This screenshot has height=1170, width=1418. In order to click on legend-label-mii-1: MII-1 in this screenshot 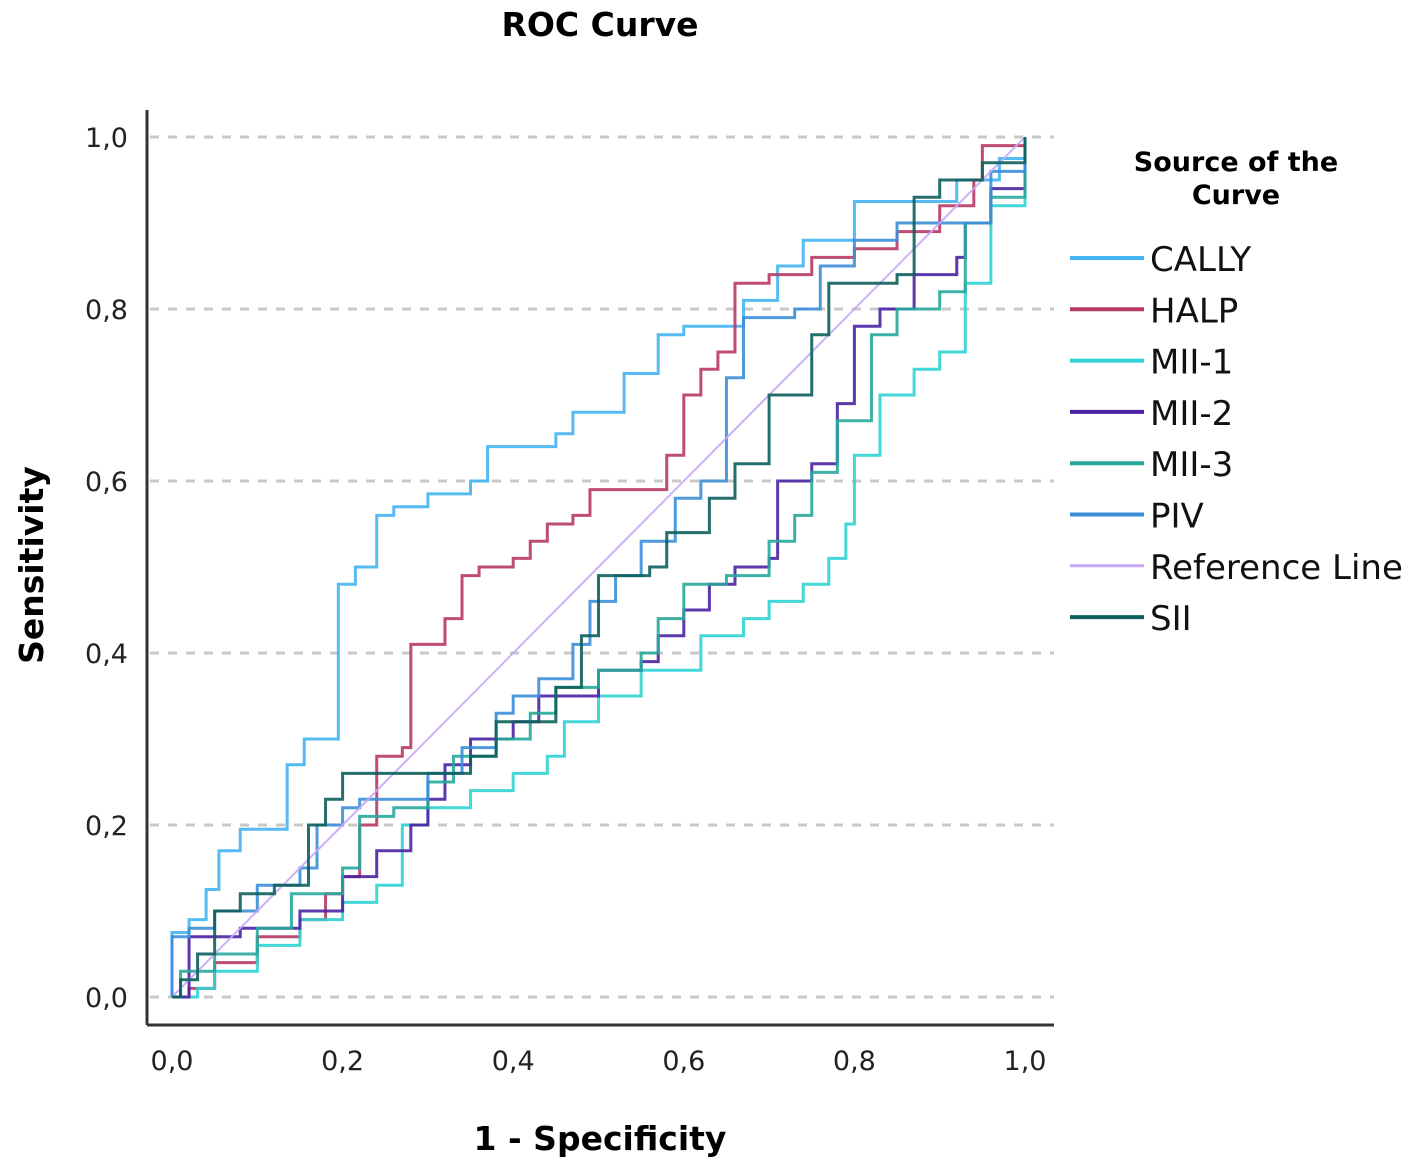, I will do `click(1191, 363)`.